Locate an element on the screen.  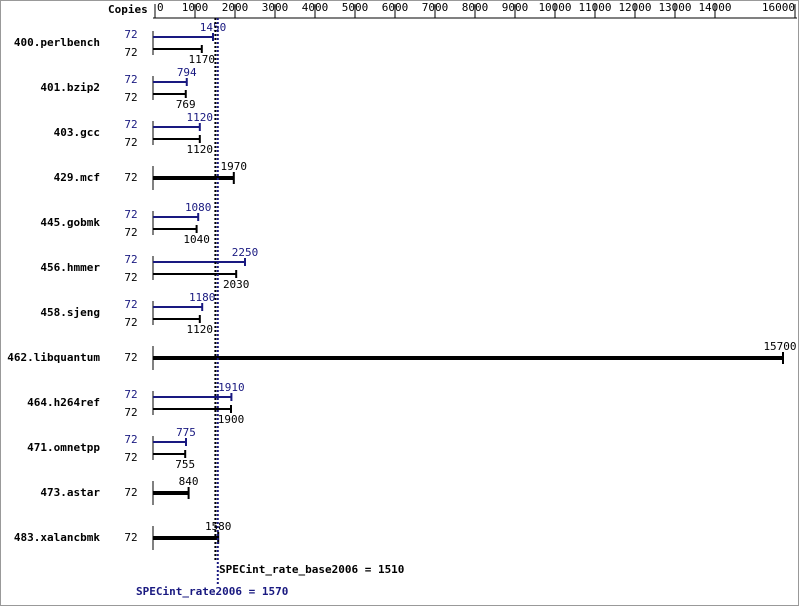
value-label: 2030 is located at coordinates (236, 284).